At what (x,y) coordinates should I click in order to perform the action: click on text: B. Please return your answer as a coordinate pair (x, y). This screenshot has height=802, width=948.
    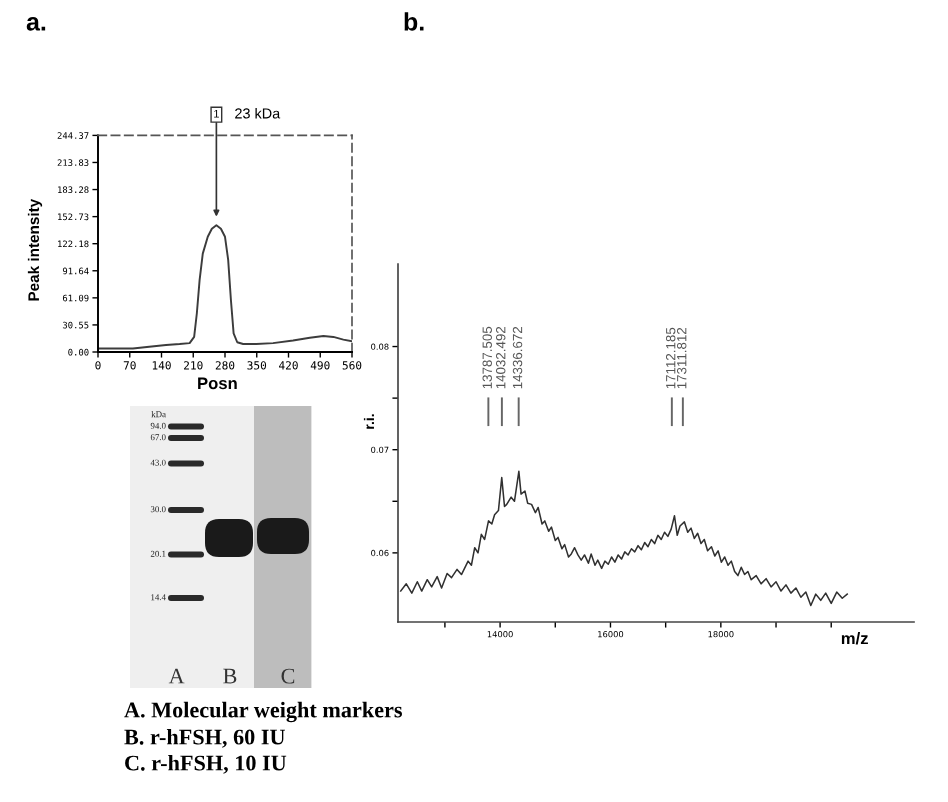
    Looking at the image, I should click on (230, 676).